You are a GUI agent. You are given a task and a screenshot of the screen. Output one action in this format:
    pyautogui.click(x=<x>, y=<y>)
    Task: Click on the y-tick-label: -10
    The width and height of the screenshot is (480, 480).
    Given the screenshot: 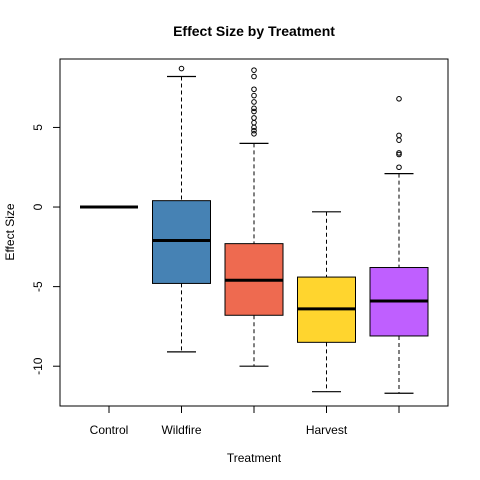 What is the action you would take?
    pyautogui.click(x=38, y=366)
    